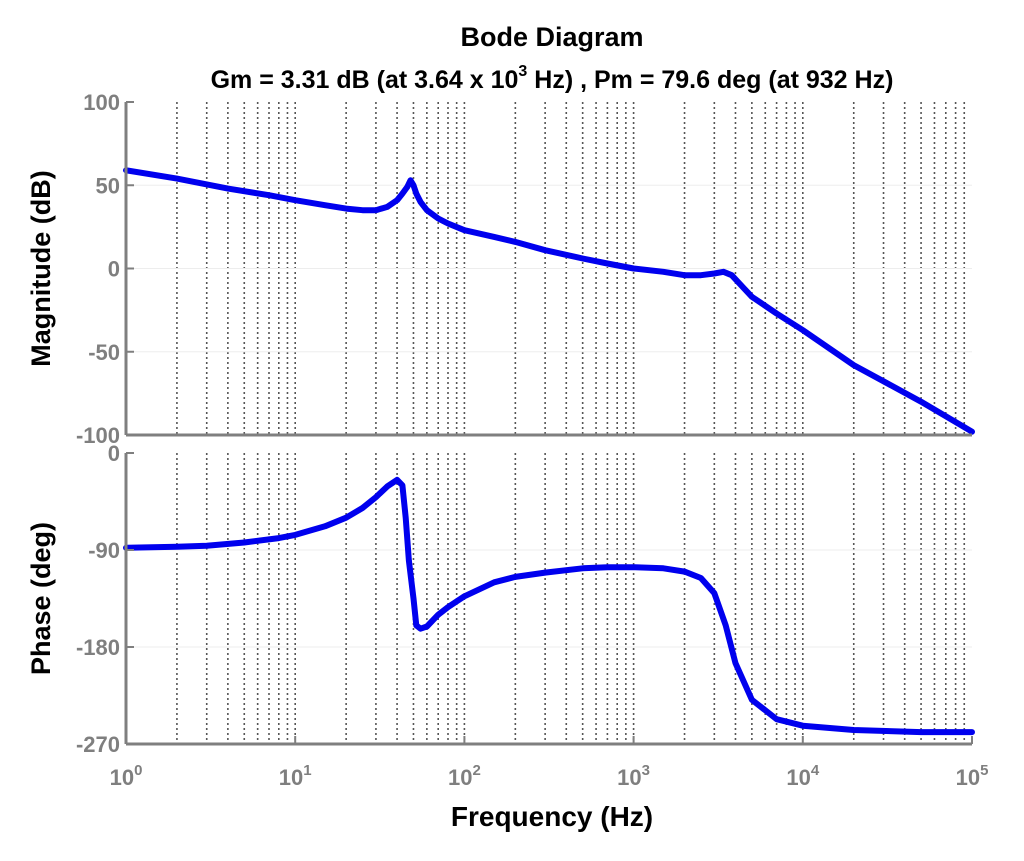 The width and height of the screenshot is (1024, 861). Describe the element at coordinates (41, 598) in the screenshot. I see `phase-y-axis-label: Phase (deg)` at that location.